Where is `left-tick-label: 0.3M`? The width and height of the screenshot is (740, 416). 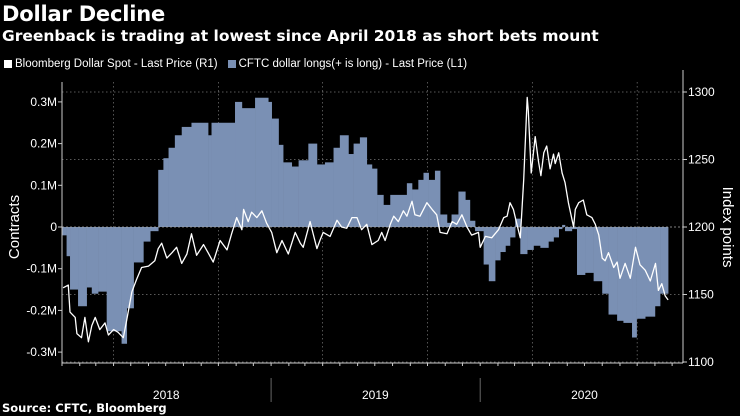
left-tick-label: 0.3M is located at coordinates (43, 102).